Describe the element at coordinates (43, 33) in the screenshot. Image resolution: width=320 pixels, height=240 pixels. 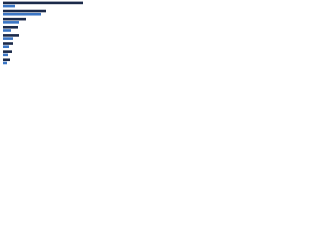
I see `chart` at that location.